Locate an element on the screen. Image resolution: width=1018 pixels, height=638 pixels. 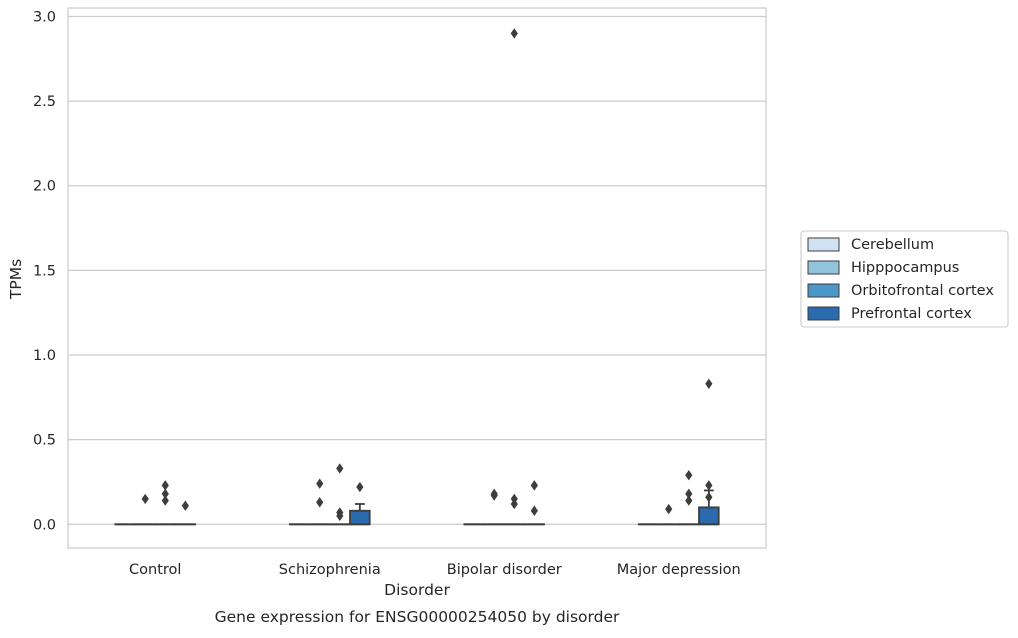
y-tick-label: 1.5 is located at coordinates (44, 271).